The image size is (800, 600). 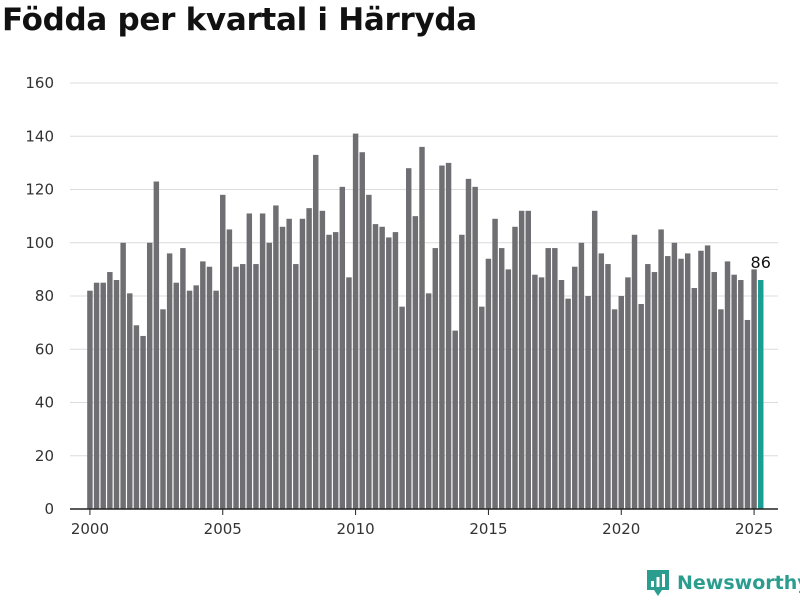 I want to click on annotations: 86, so click(x=761, y=262).